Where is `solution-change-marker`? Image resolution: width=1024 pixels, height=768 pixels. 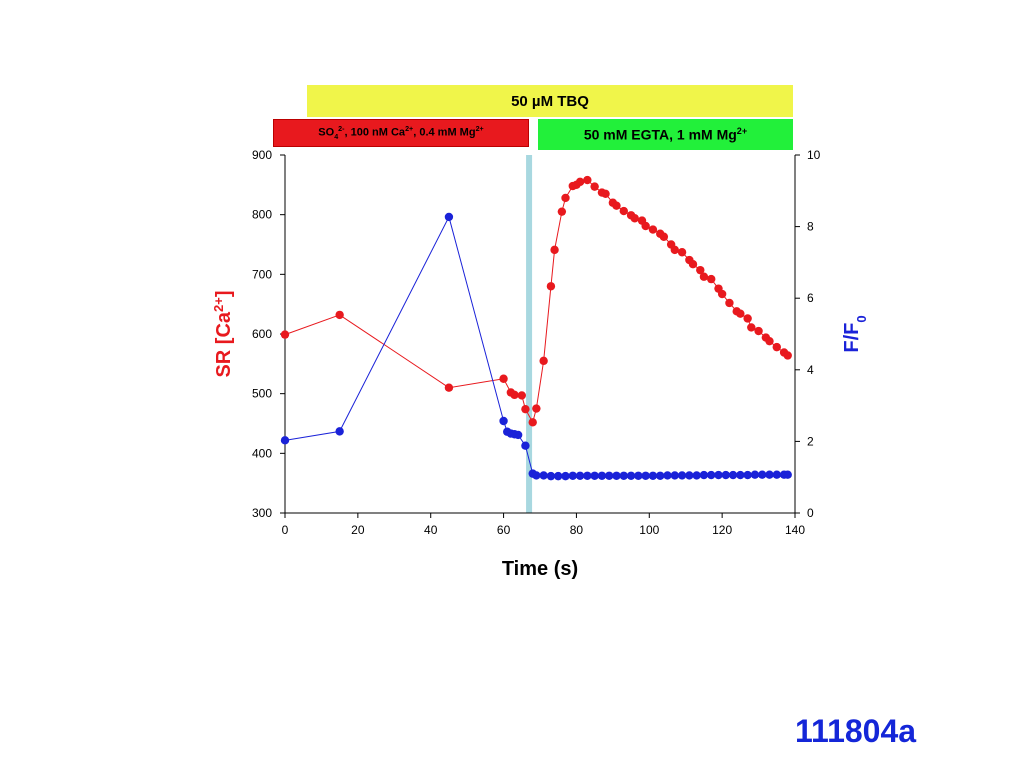
solution-change-marker is located at coordinates (529, 334).